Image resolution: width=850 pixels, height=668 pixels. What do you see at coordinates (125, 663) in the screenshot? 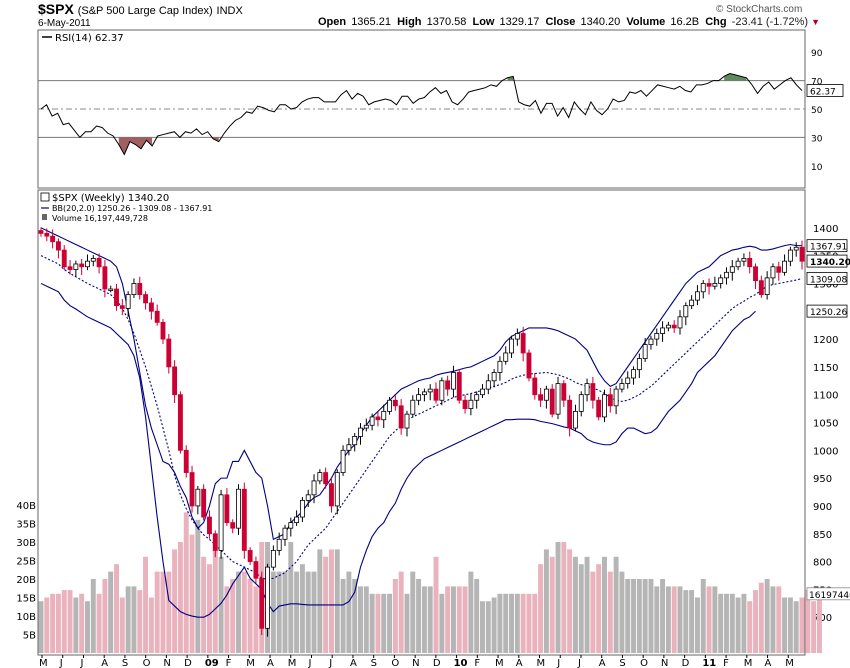
I see `x-tick-label: S` at bounding box center [125, 663].